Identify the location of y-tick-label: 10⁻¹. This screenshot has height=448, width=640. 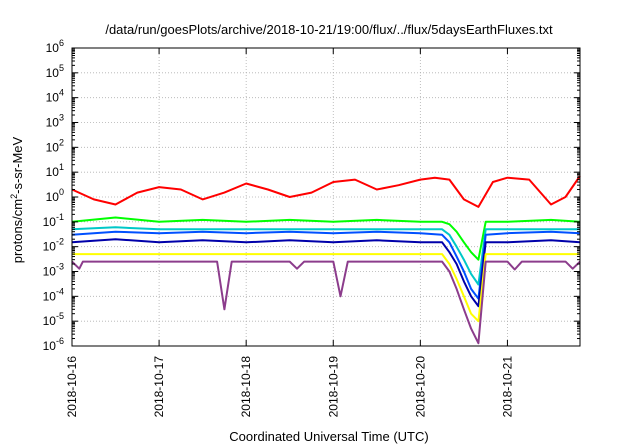
(53, 220).